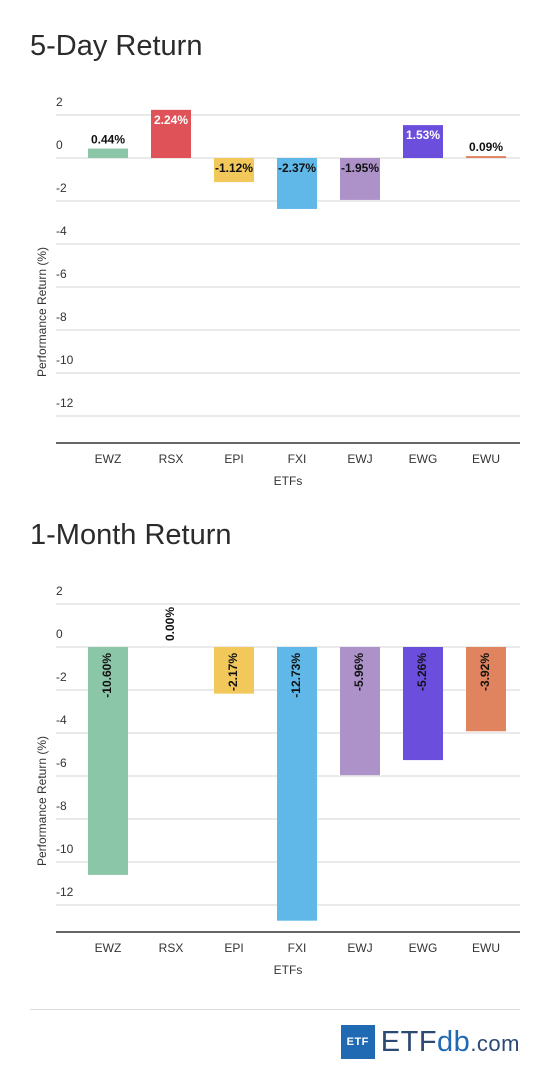 This screenshot has height=1075, width=550. I want to click on footer-divider, so click(275, 1009).